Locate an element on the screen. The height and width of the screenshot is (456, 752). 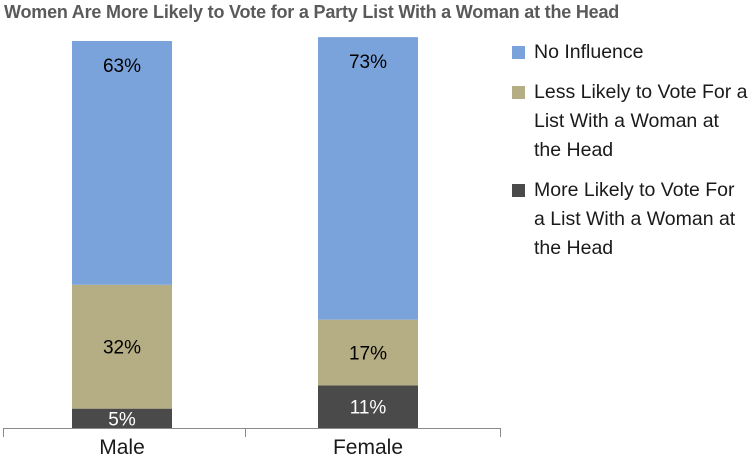
x-tick-label-female: Female is located at coordinates (368, 446).